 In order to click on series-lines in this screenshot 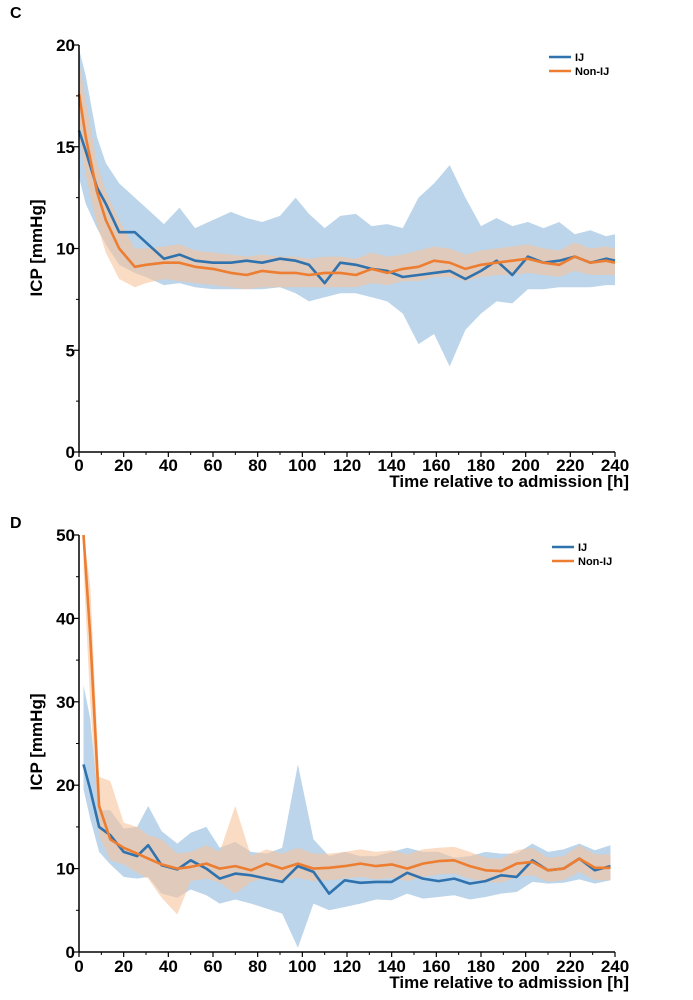, I will do `click(346, 189)`.